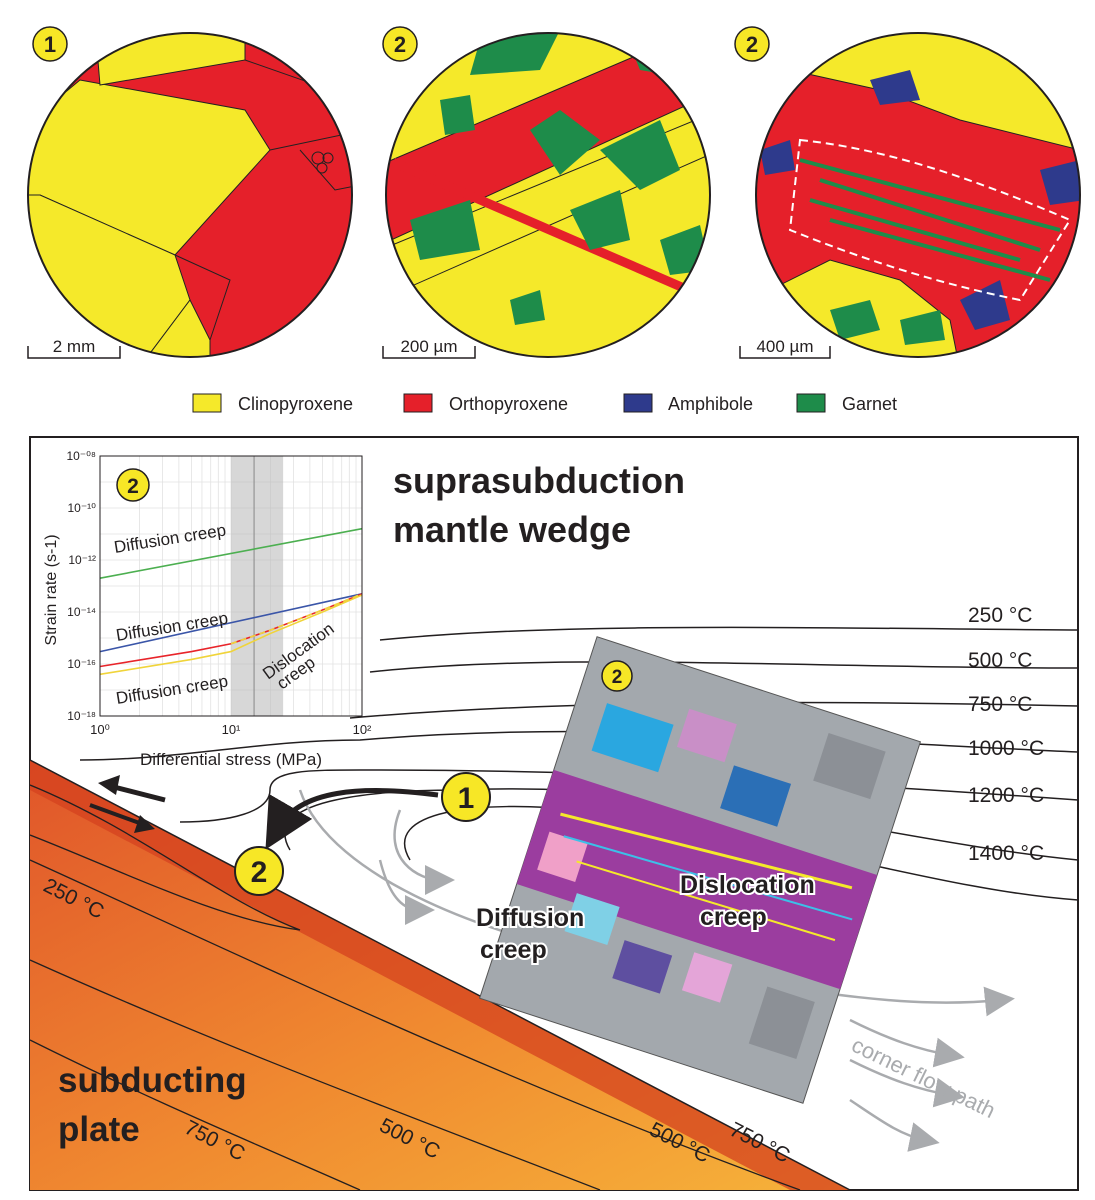 The height and width of the screenshot is (1200, 1095). Describe the element at coordinates (231, 759) in the screenshot. I see `chart-x-label: Differential stress (MPa)` at that location.